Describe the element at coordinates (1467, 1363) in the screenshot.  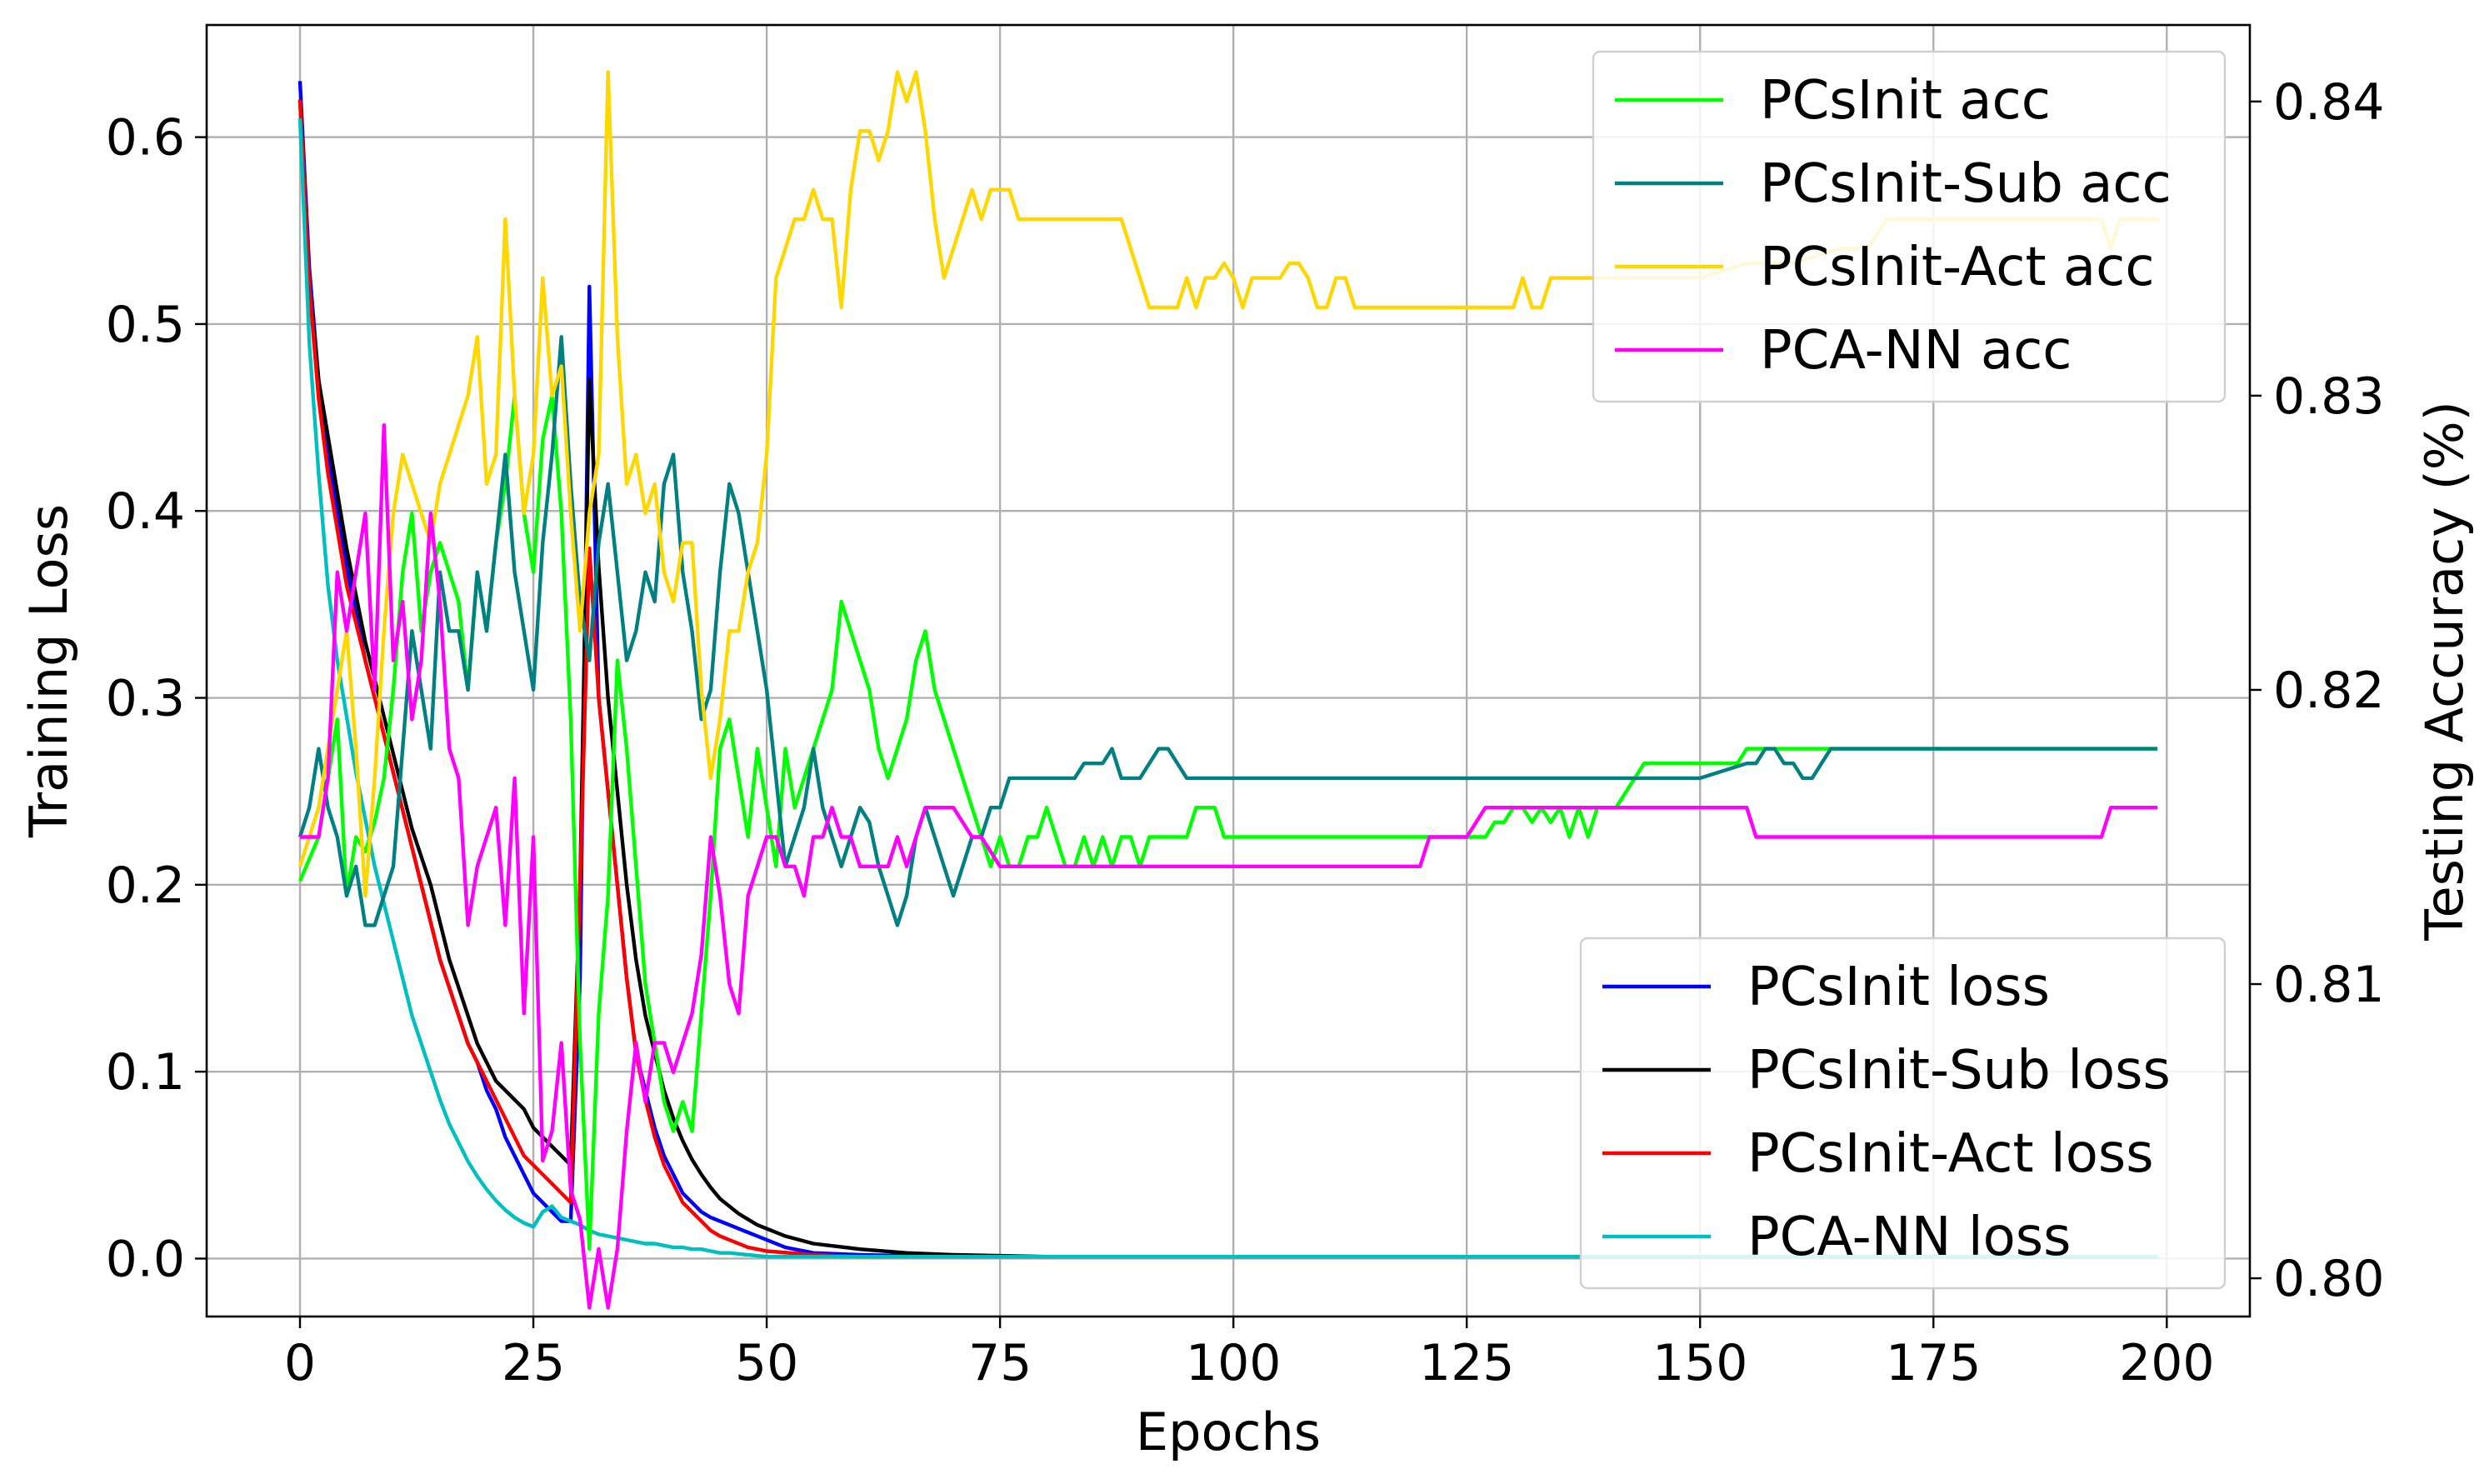
I see `x-tick-label: 125` at that location.